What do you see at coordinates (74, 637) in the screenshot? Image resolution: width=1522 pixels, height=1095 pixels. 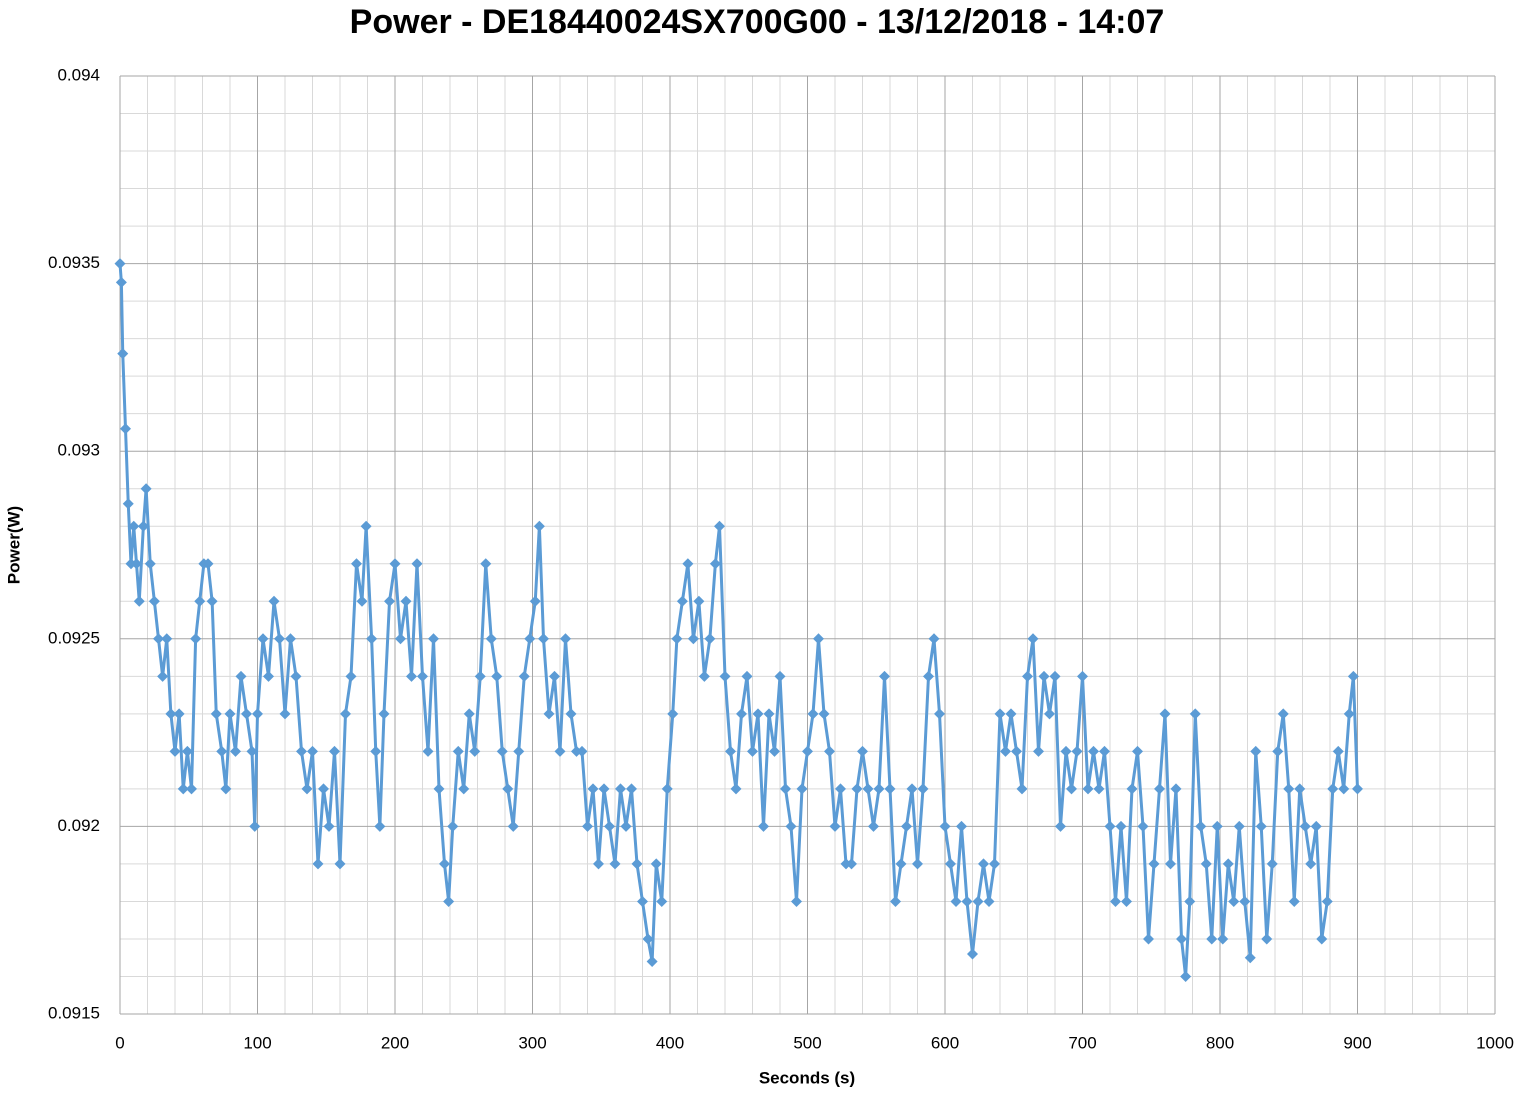 I see `y-tick-label: 0.0925` at bounding box center [74, 637].